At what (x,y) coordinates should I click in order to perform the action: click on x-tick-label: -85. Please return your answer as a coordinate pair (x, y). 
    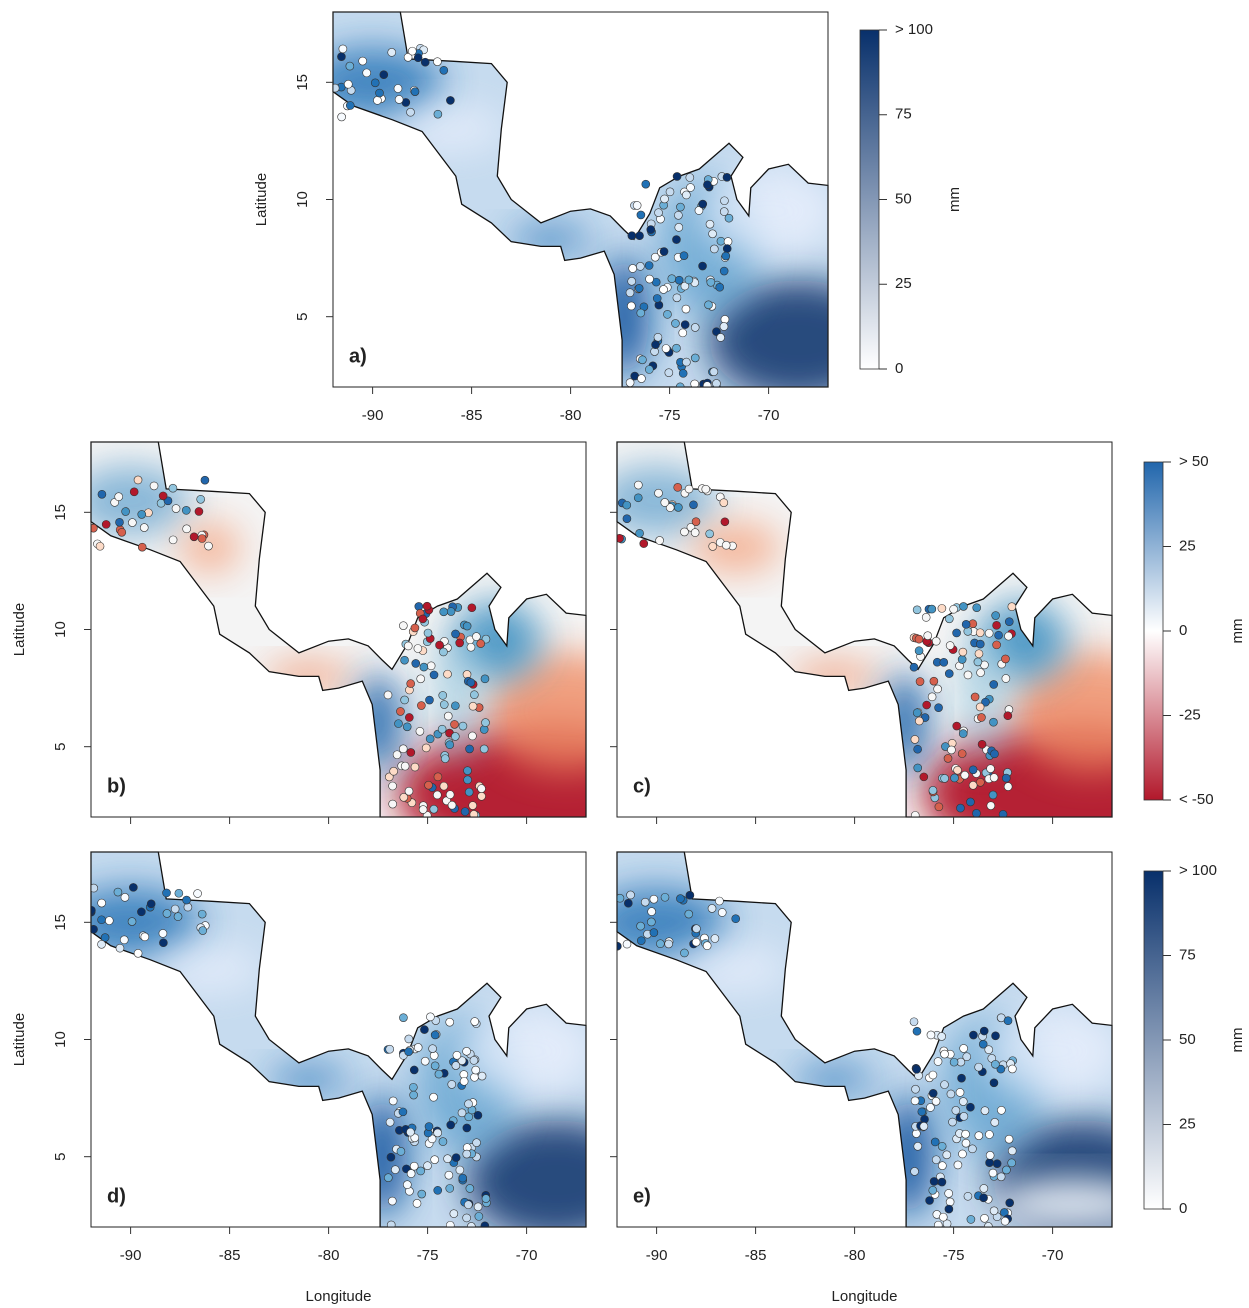
    Looking at the image, I should click on (756, 1255).